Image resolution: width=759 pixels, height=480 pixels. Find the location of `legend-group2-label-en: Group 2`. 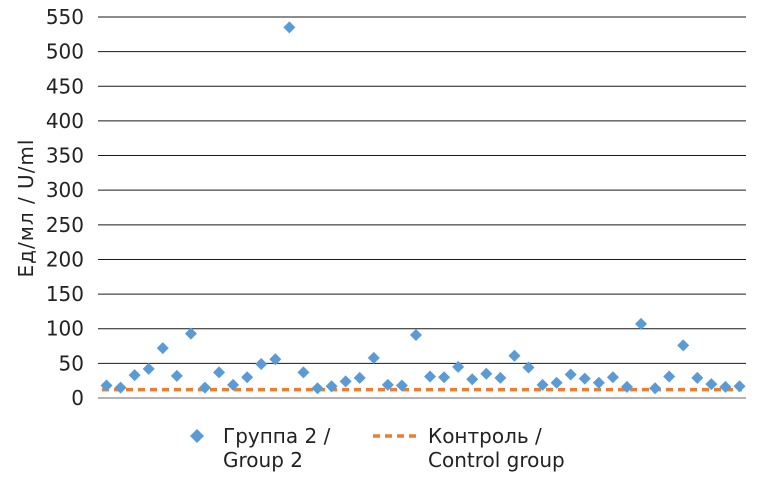

legend-group2-label-en: Group 2 is located at coordinates (263, 460).